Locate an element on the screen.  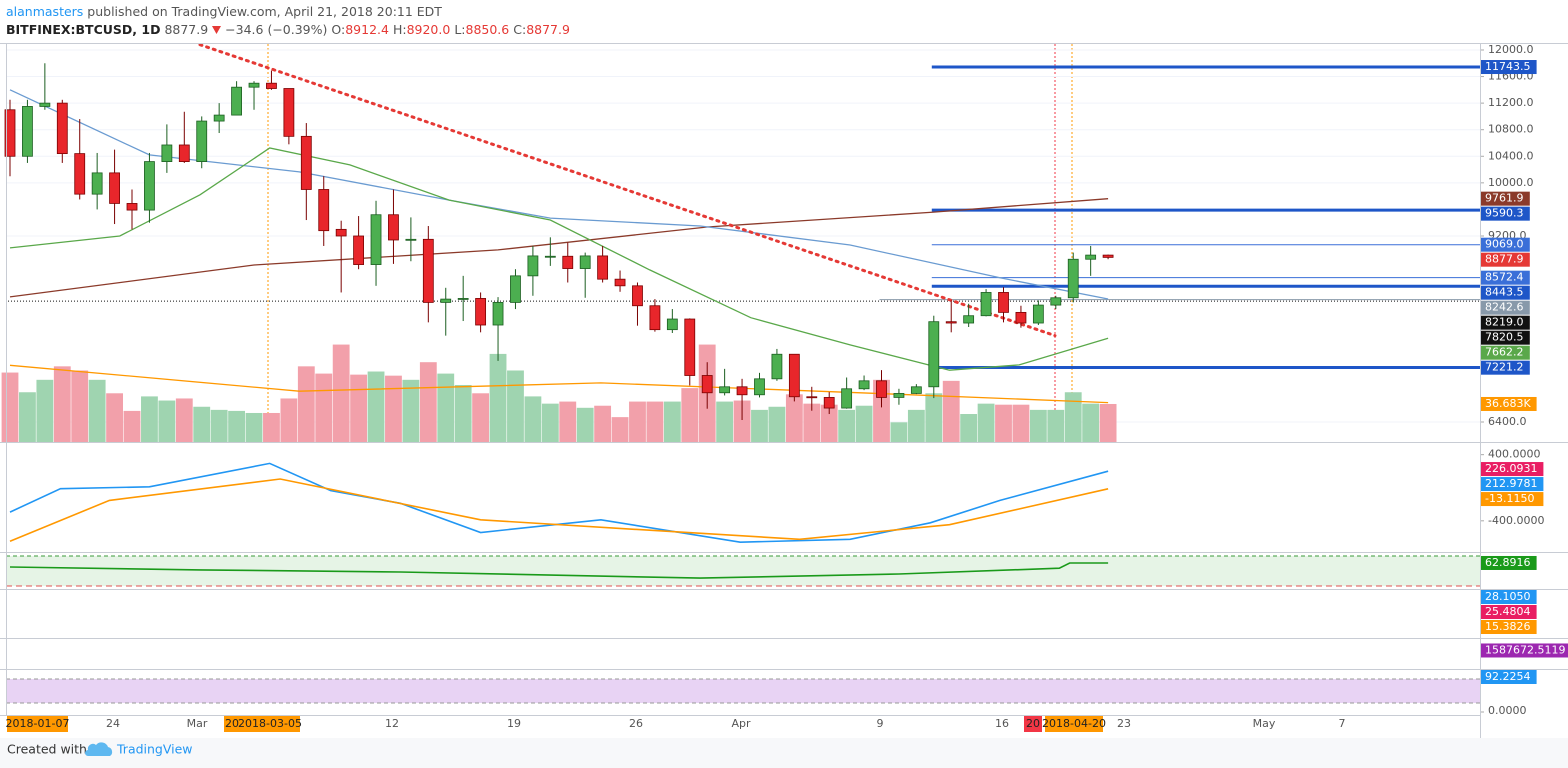
x-tick-label: 23 is located at coordinates (1124, 723).